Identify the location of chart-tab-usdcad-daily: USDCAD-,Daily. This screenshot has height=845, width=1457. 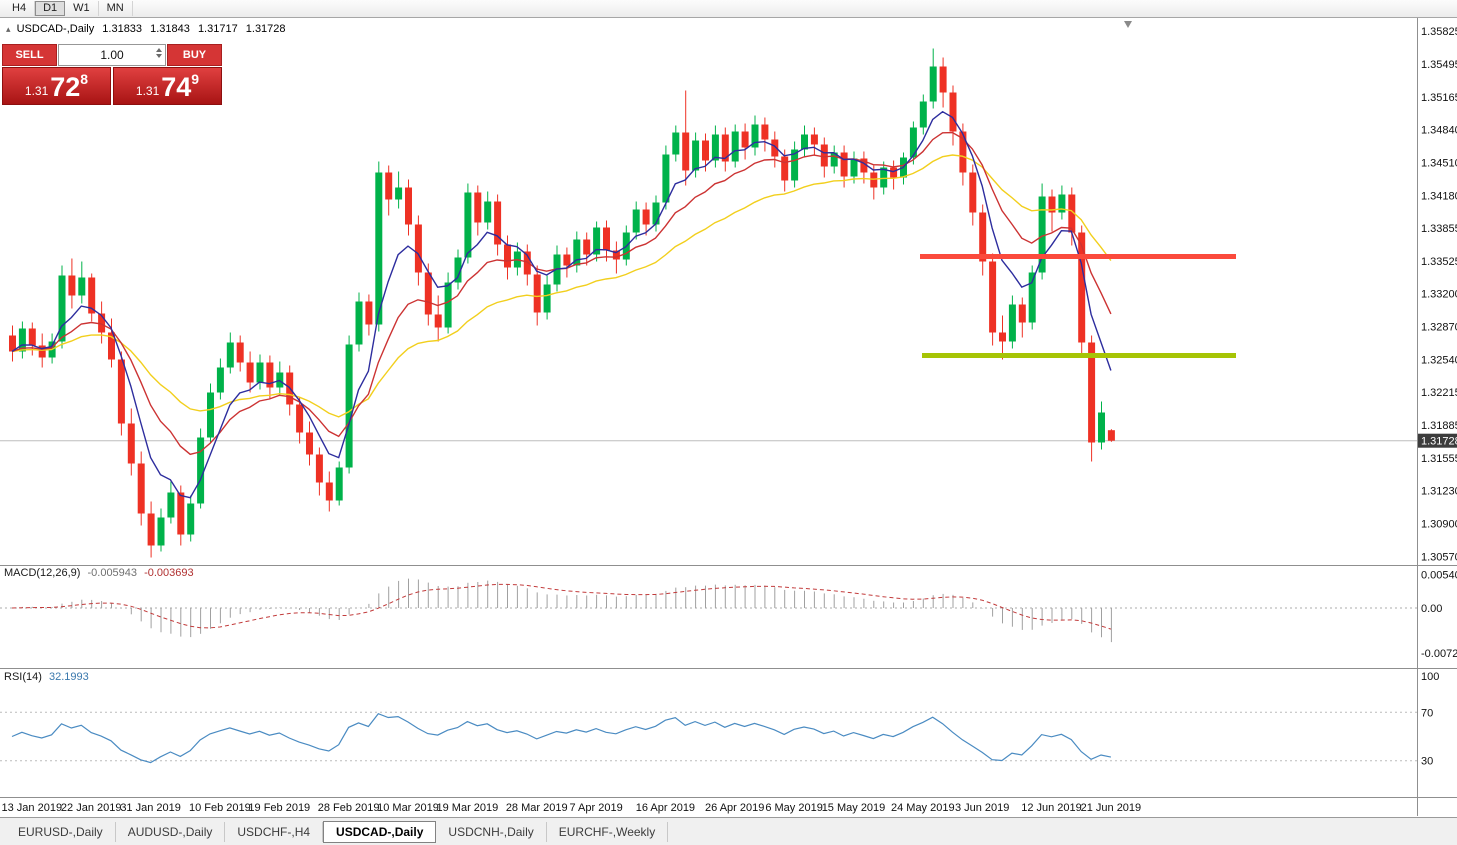
(380, 831).